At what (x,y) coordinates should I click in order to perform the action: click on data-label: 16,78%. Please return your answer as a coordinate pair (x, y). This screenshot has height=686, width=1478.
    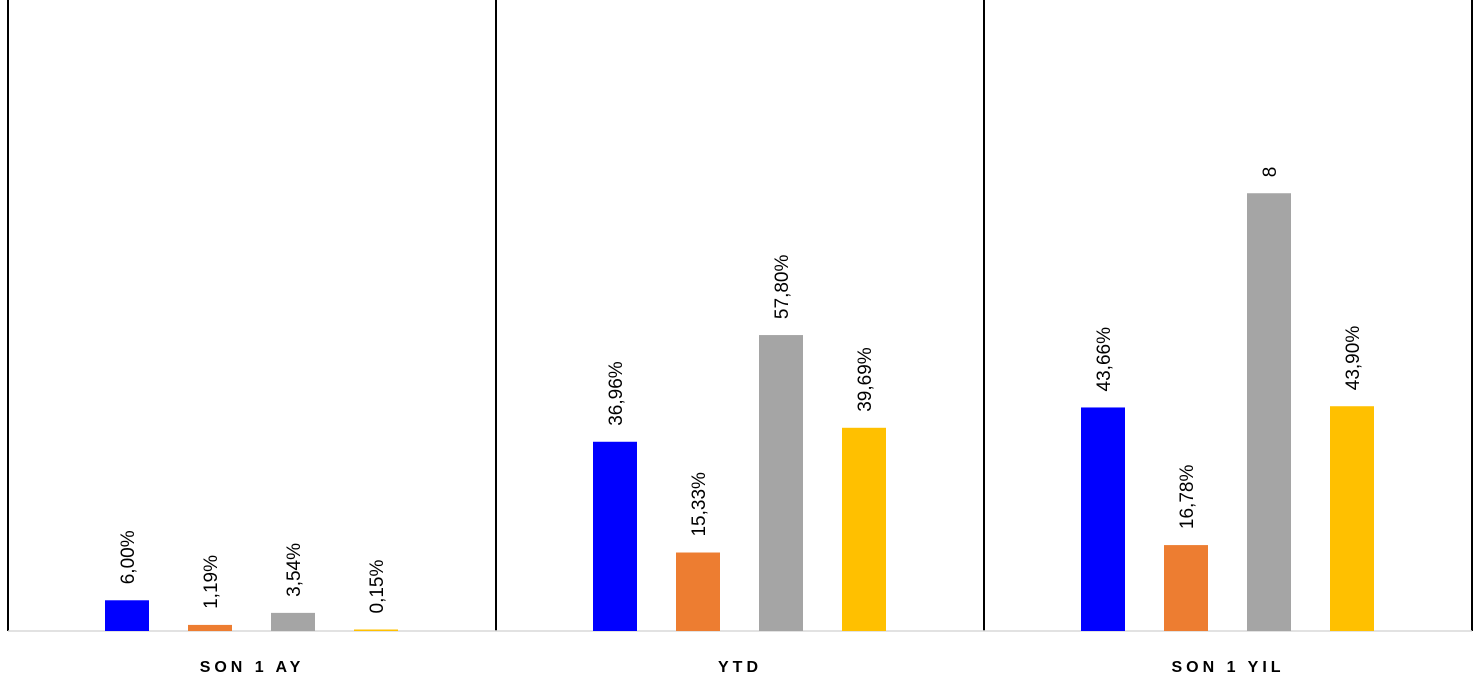
    Looking at the image, I should click on (1187, 497).